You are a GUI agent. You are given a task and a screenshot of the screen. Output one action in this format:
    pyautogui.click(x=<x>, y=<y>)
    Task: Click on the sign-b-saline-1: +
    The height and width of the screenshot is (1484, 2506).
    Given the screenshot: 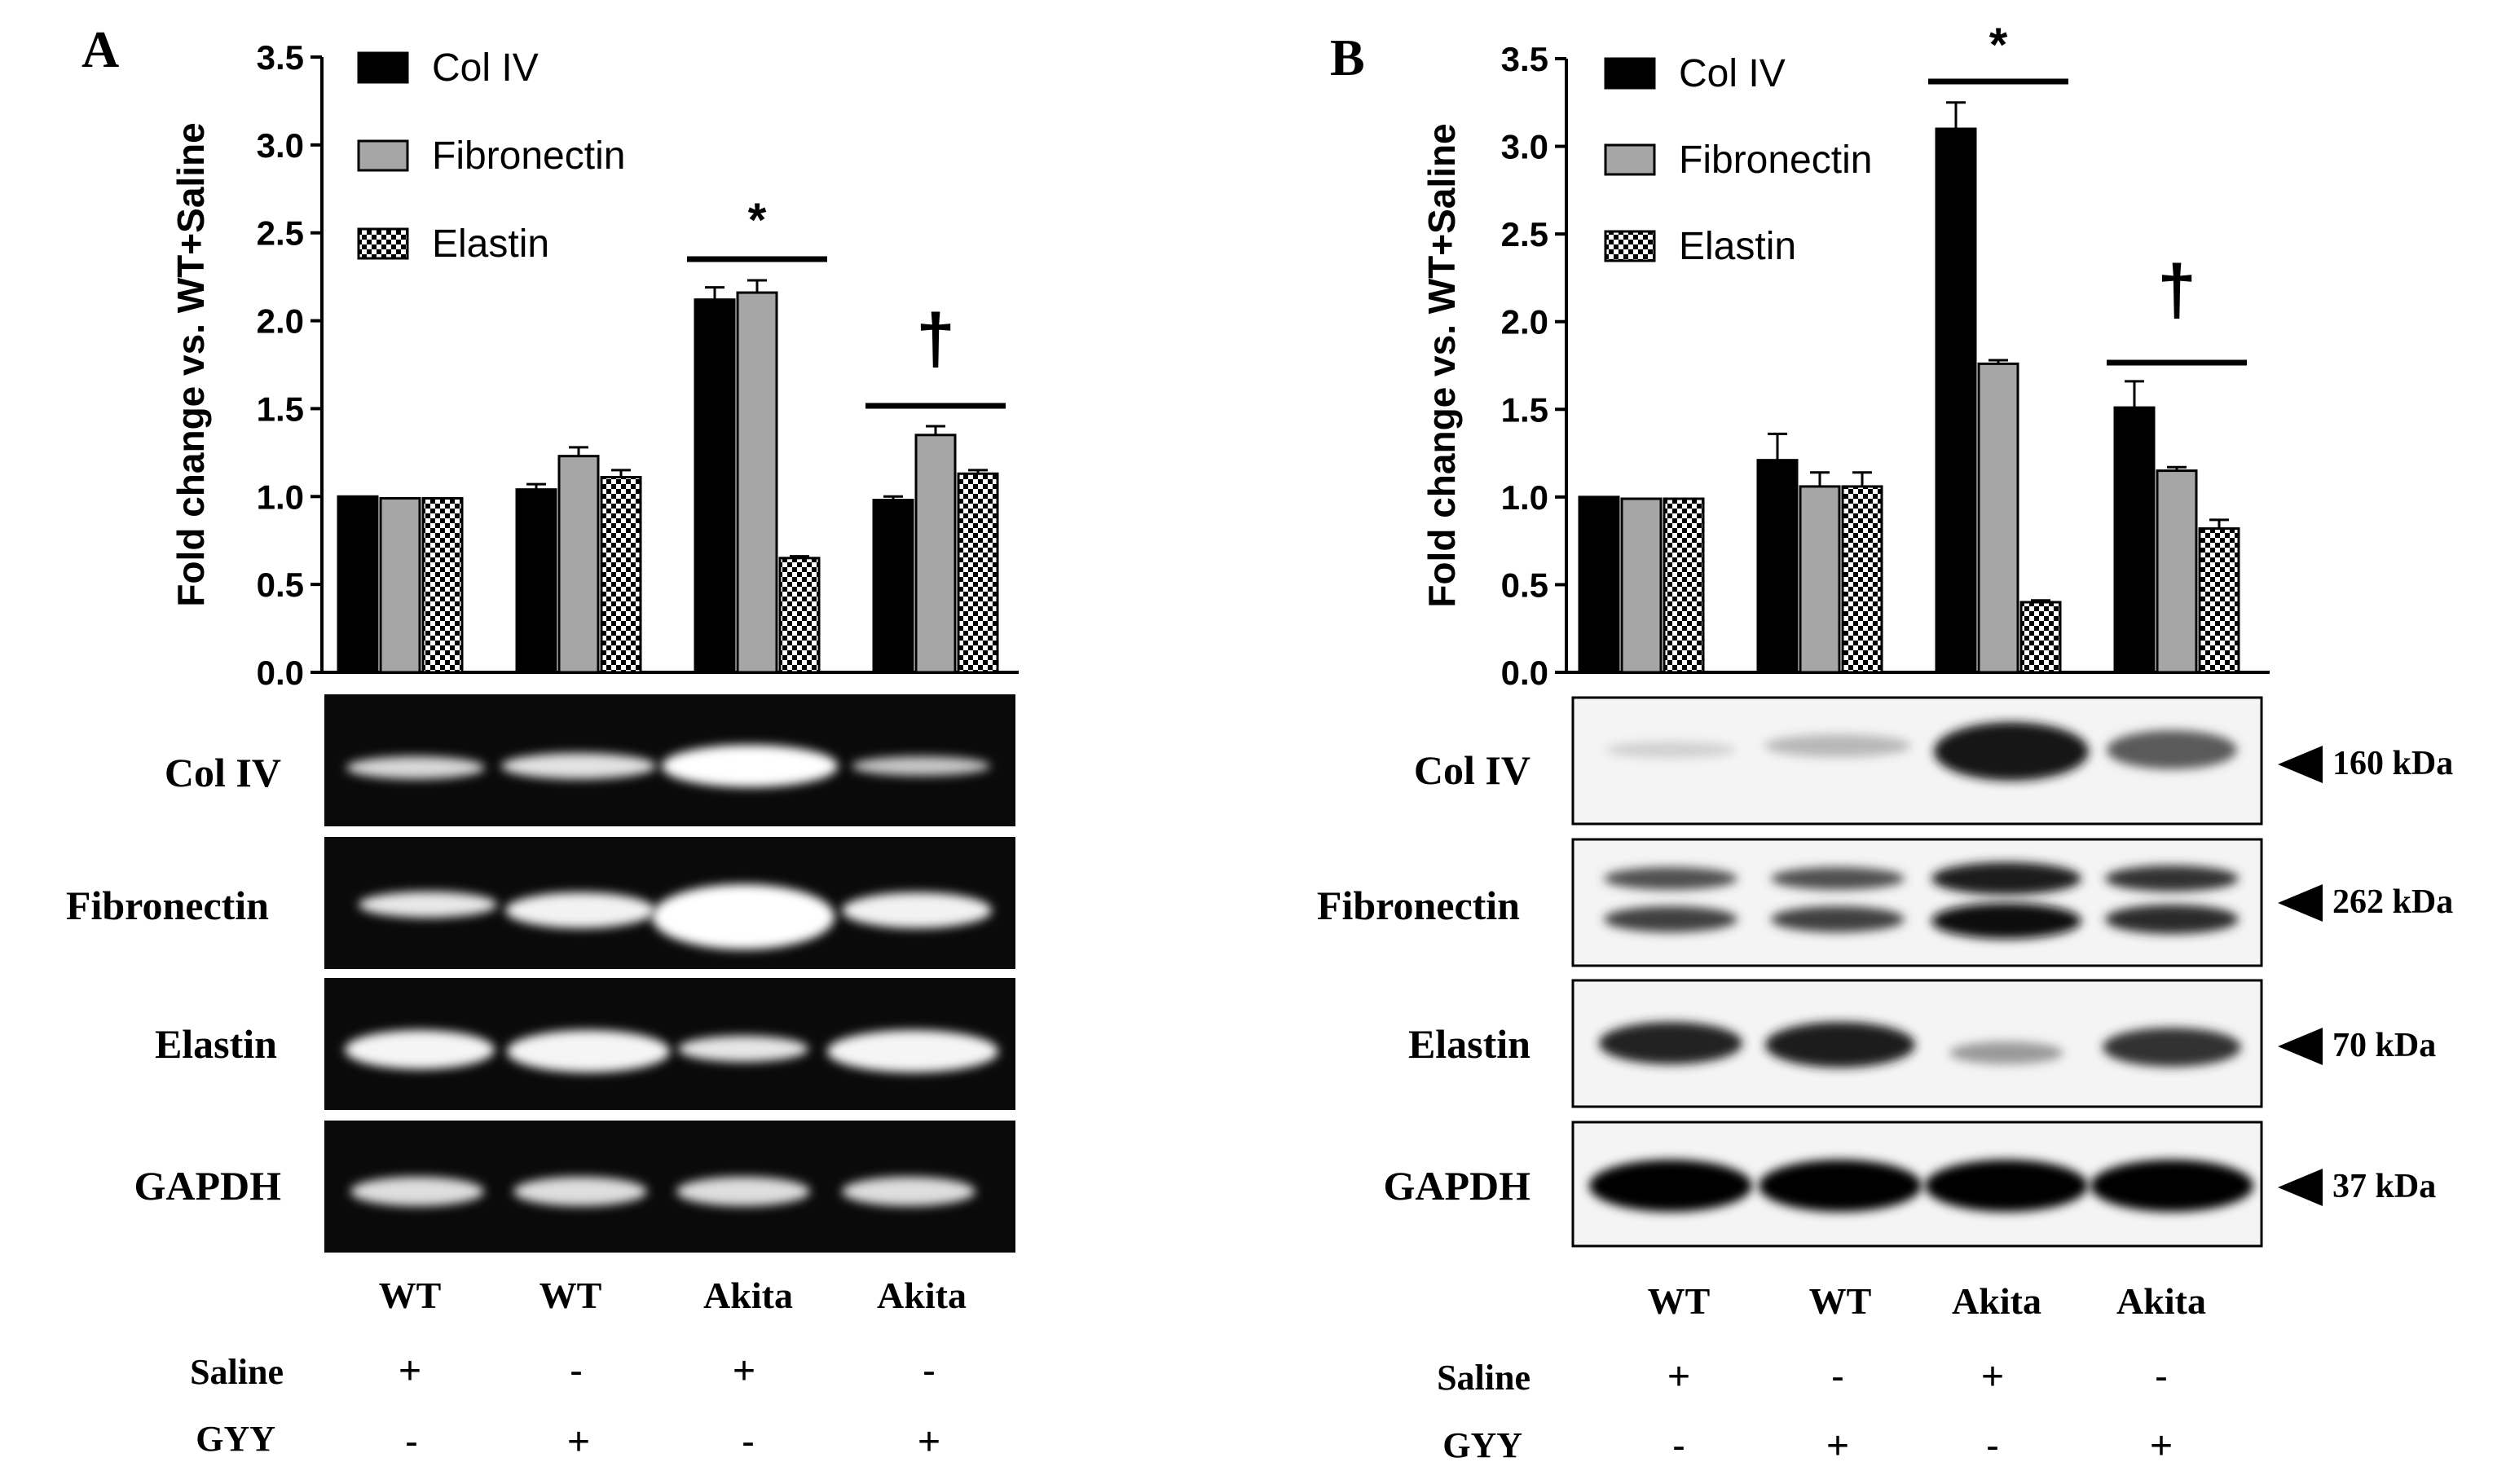 What is the action you would take?
    pyautogui.click(x=1678, y=1376)
    